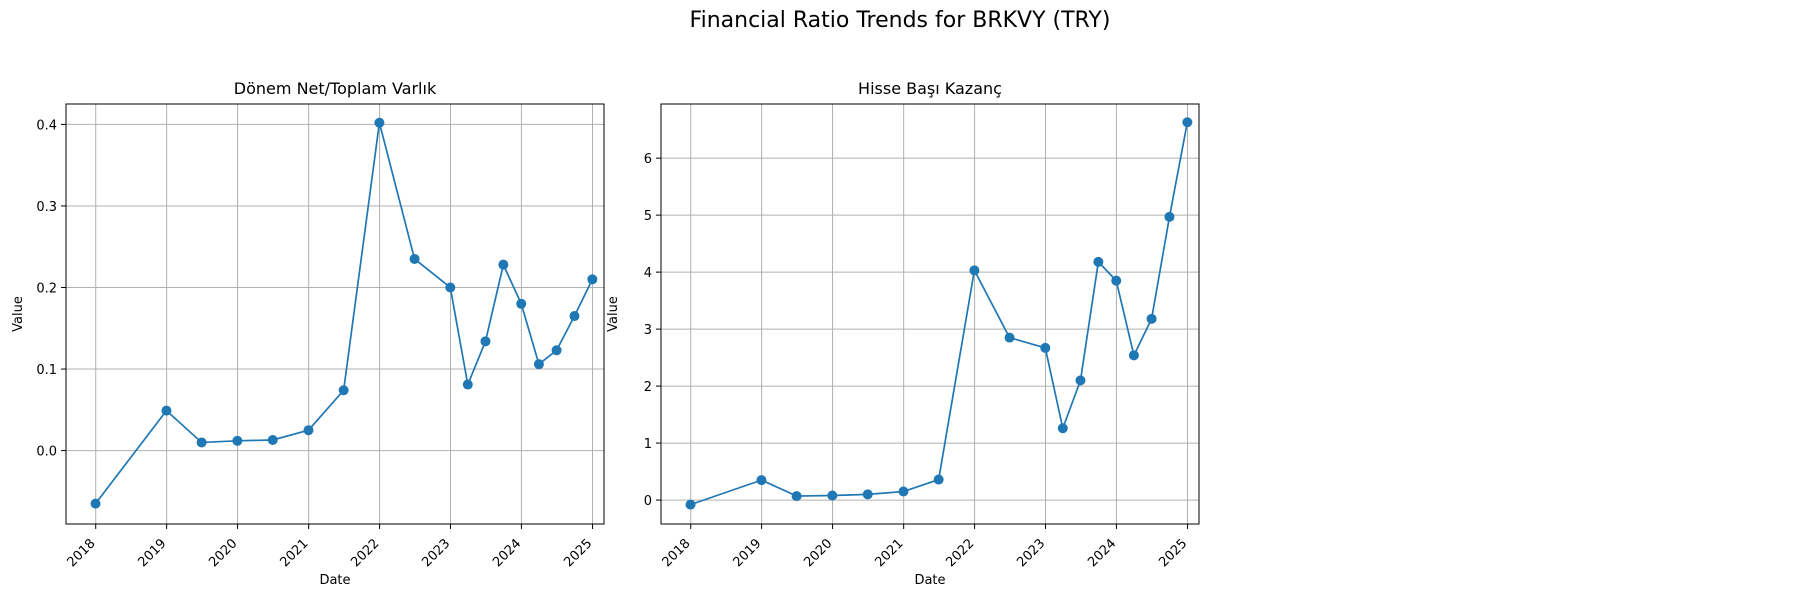 The height and width of the screenshot is (600, 1800). I want to click on y-tick-label: 0.4, so click(46, 125).